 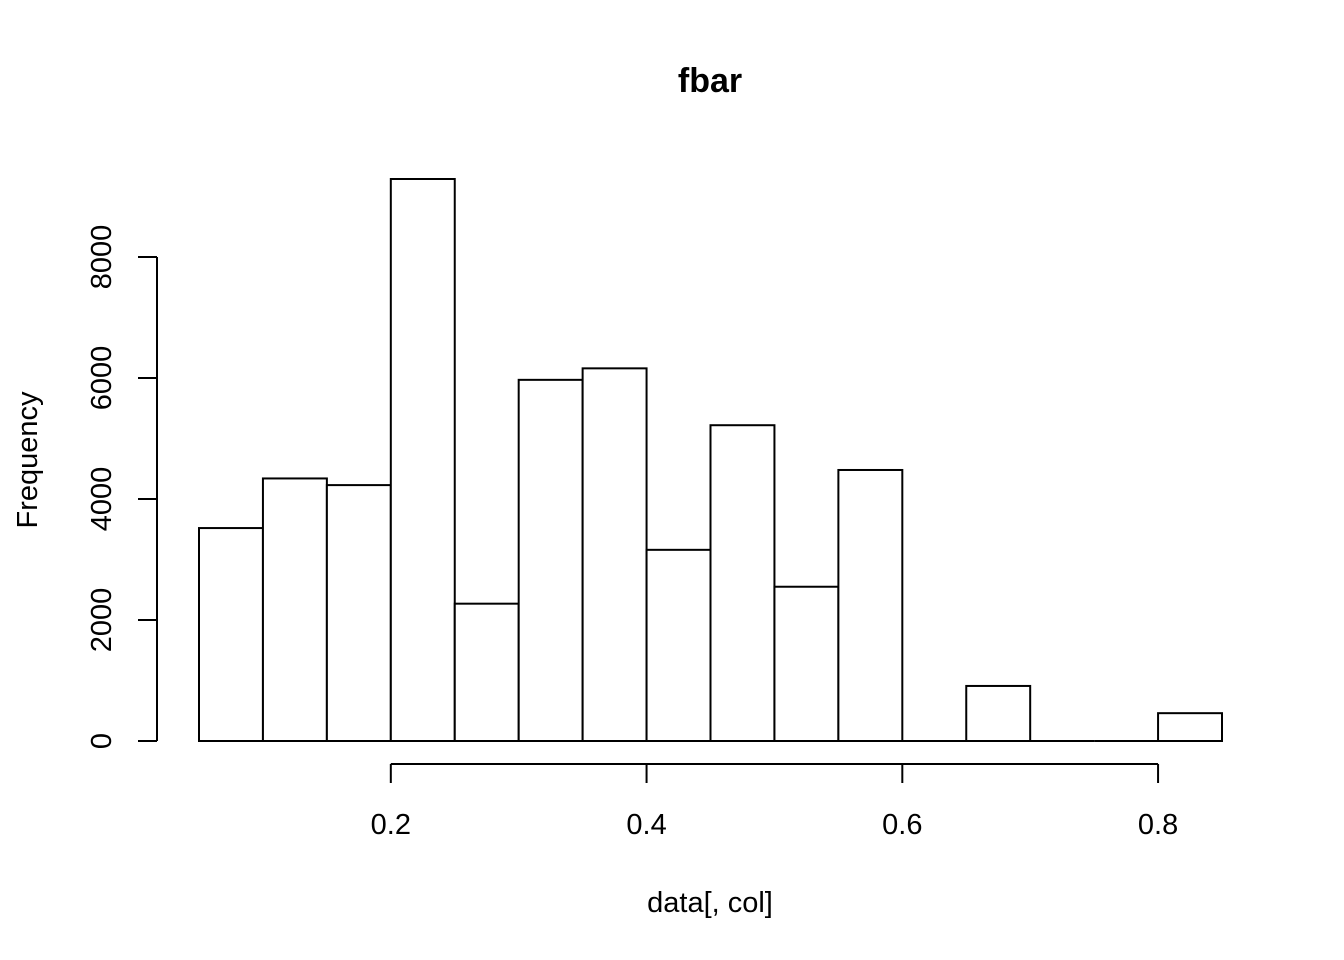 I want to click on y-axis: 0 2000 4000 6000 8000, so click(x=122, y=487).